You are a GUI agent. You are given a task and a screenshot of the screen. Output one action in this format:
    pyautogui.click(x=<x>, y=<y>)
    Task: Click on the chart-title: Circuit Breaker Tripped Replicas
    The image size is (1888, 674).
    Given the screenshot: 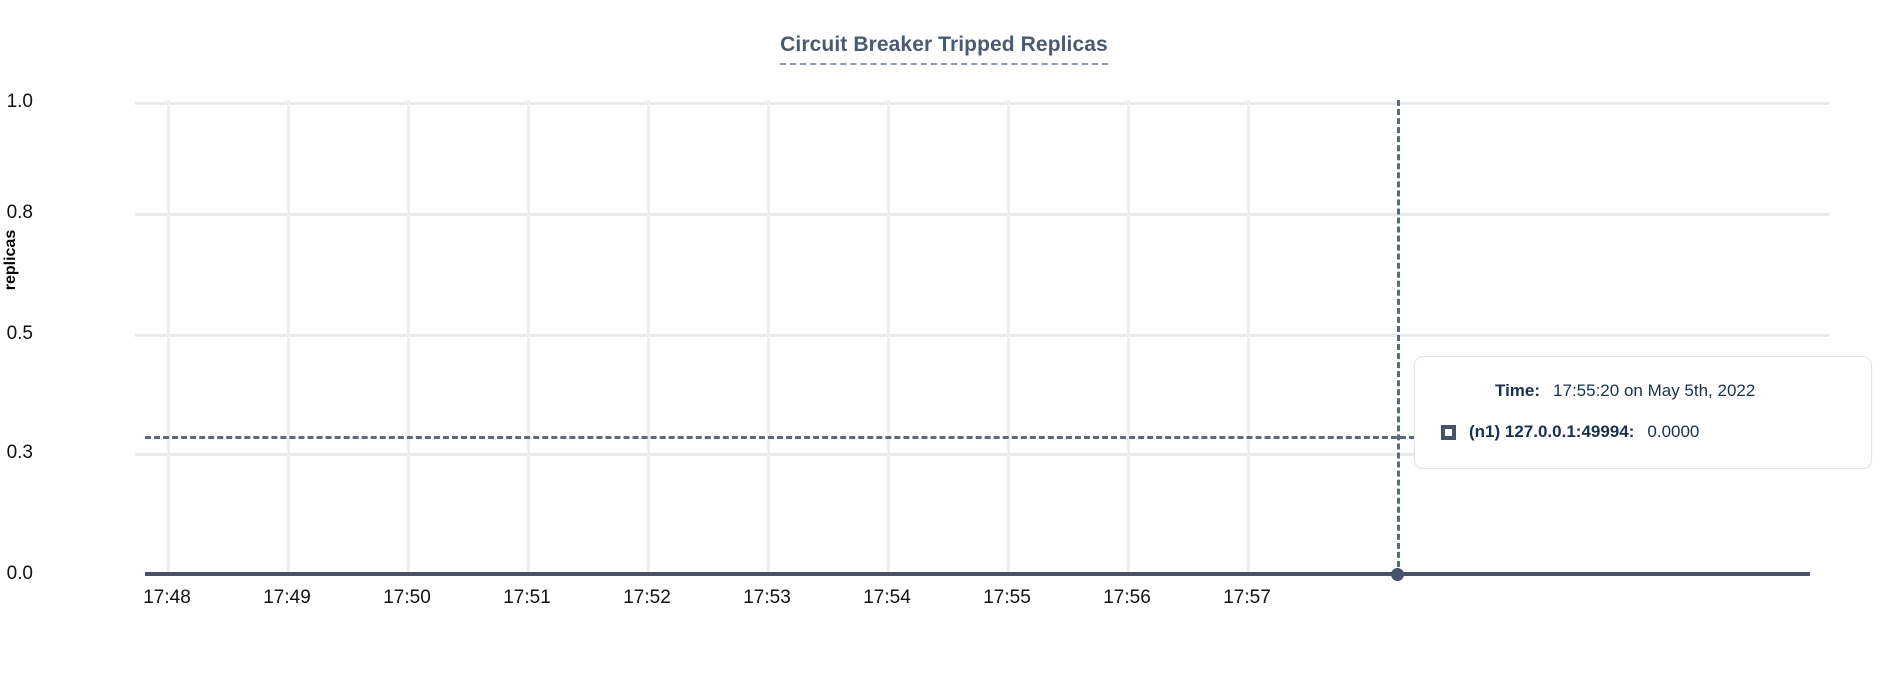 What is the action you would take?
    pyautogui.click(x=944, y=48)
    